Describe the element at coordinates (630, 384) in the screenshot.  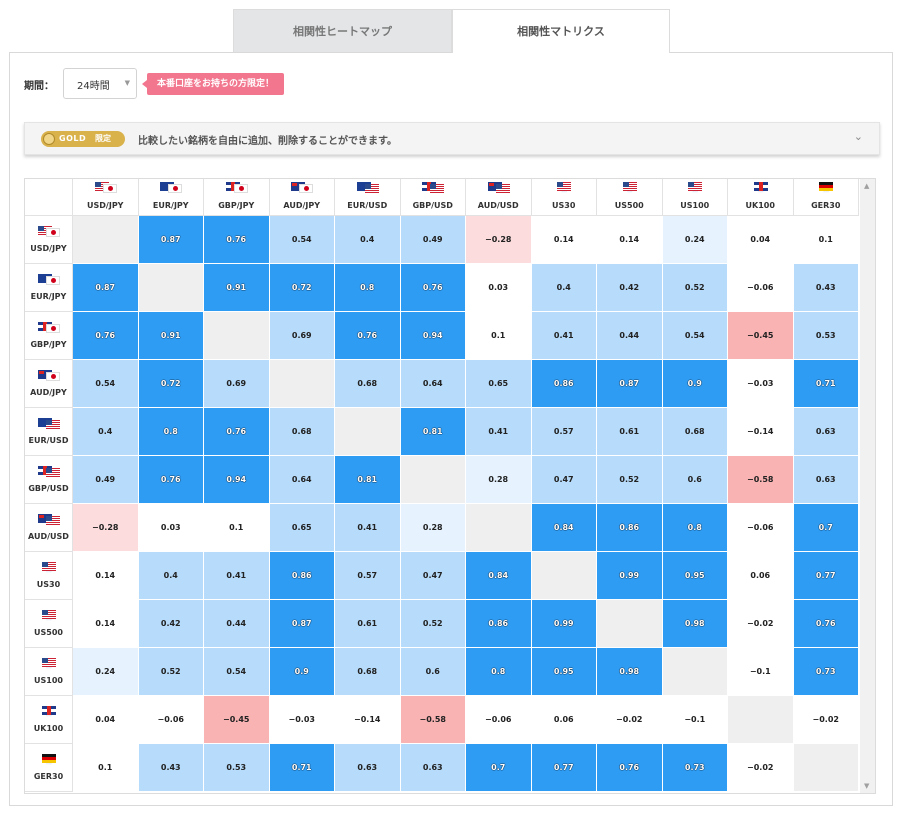
I see `correlation-cell: 0.87` at that location.